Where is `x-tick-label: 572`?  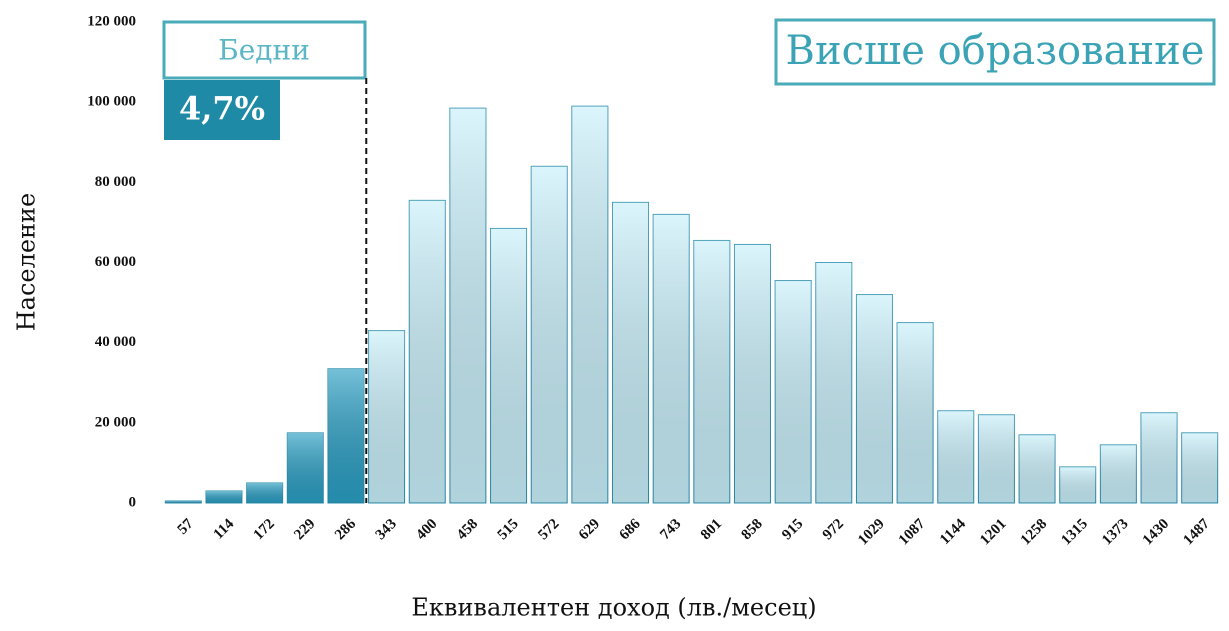 x-tick-label: 572 is located at coordinates (548, 529).